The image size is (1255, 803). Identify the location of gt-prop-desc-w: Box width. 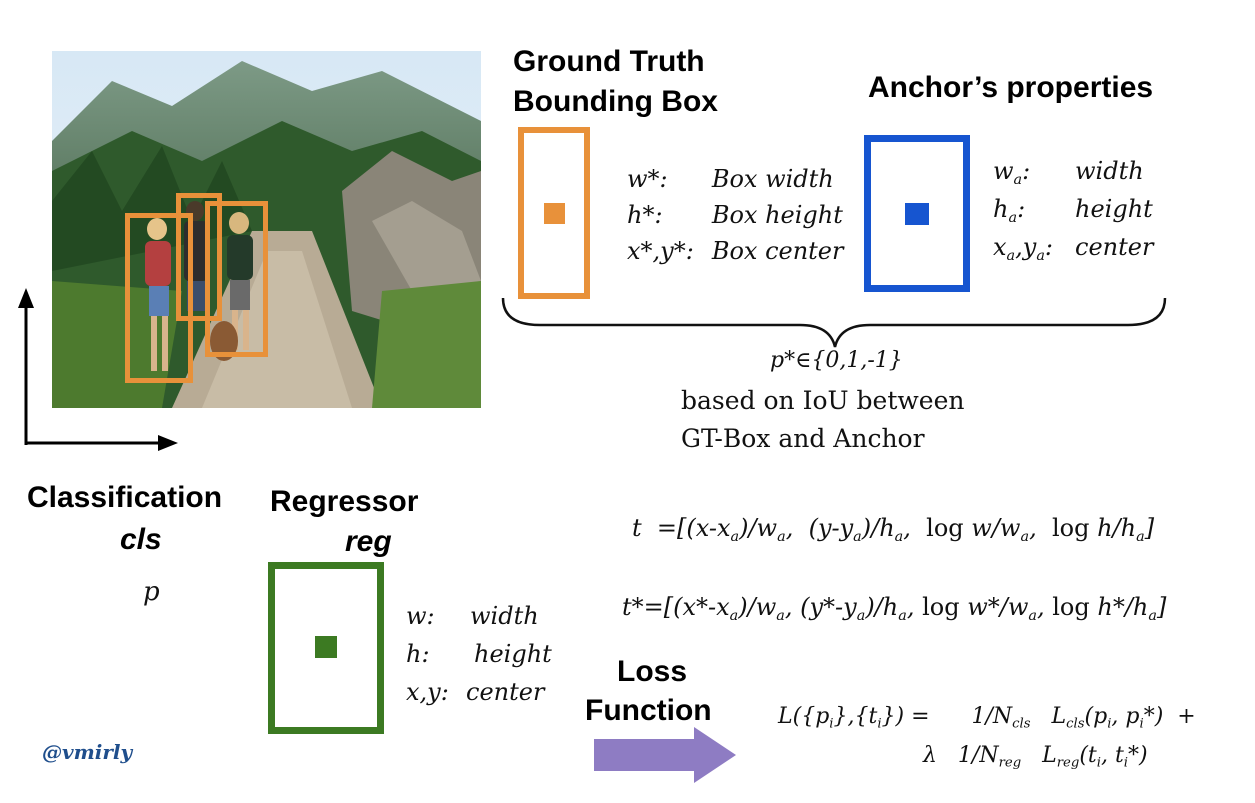
(772, 179).